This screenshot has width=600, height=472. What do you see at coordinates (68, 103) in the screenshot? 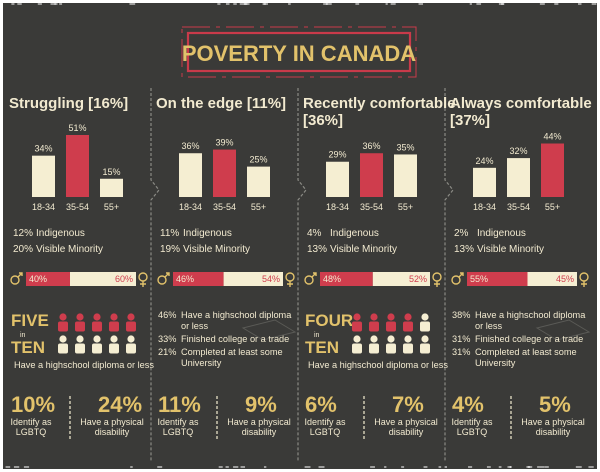
I see `panel-title: Struggling [16%]` at bounding box center [68, 103].